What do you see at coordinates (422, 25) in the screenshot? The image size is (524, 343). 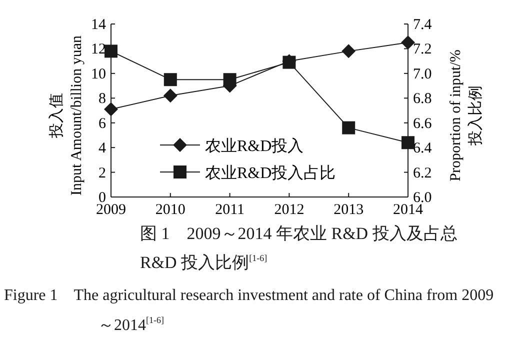 I see `y2-tick-label: 7.4` at bounding box center [422, 25].